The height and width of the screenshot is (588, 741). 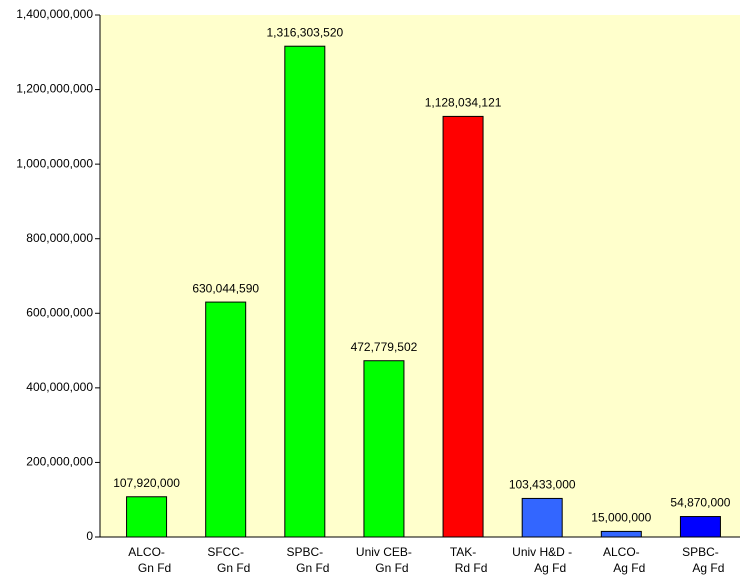 I want to click on value-label: 472,779,502, so click(x=384, y=347).